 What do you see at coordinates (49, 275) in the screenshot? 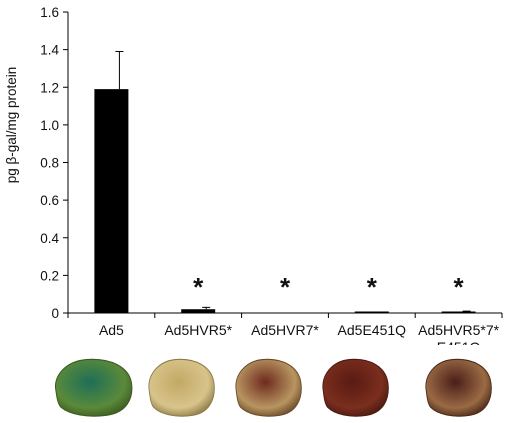
I see `y-tick-label: 0.2` at bounding box center [49, 275].